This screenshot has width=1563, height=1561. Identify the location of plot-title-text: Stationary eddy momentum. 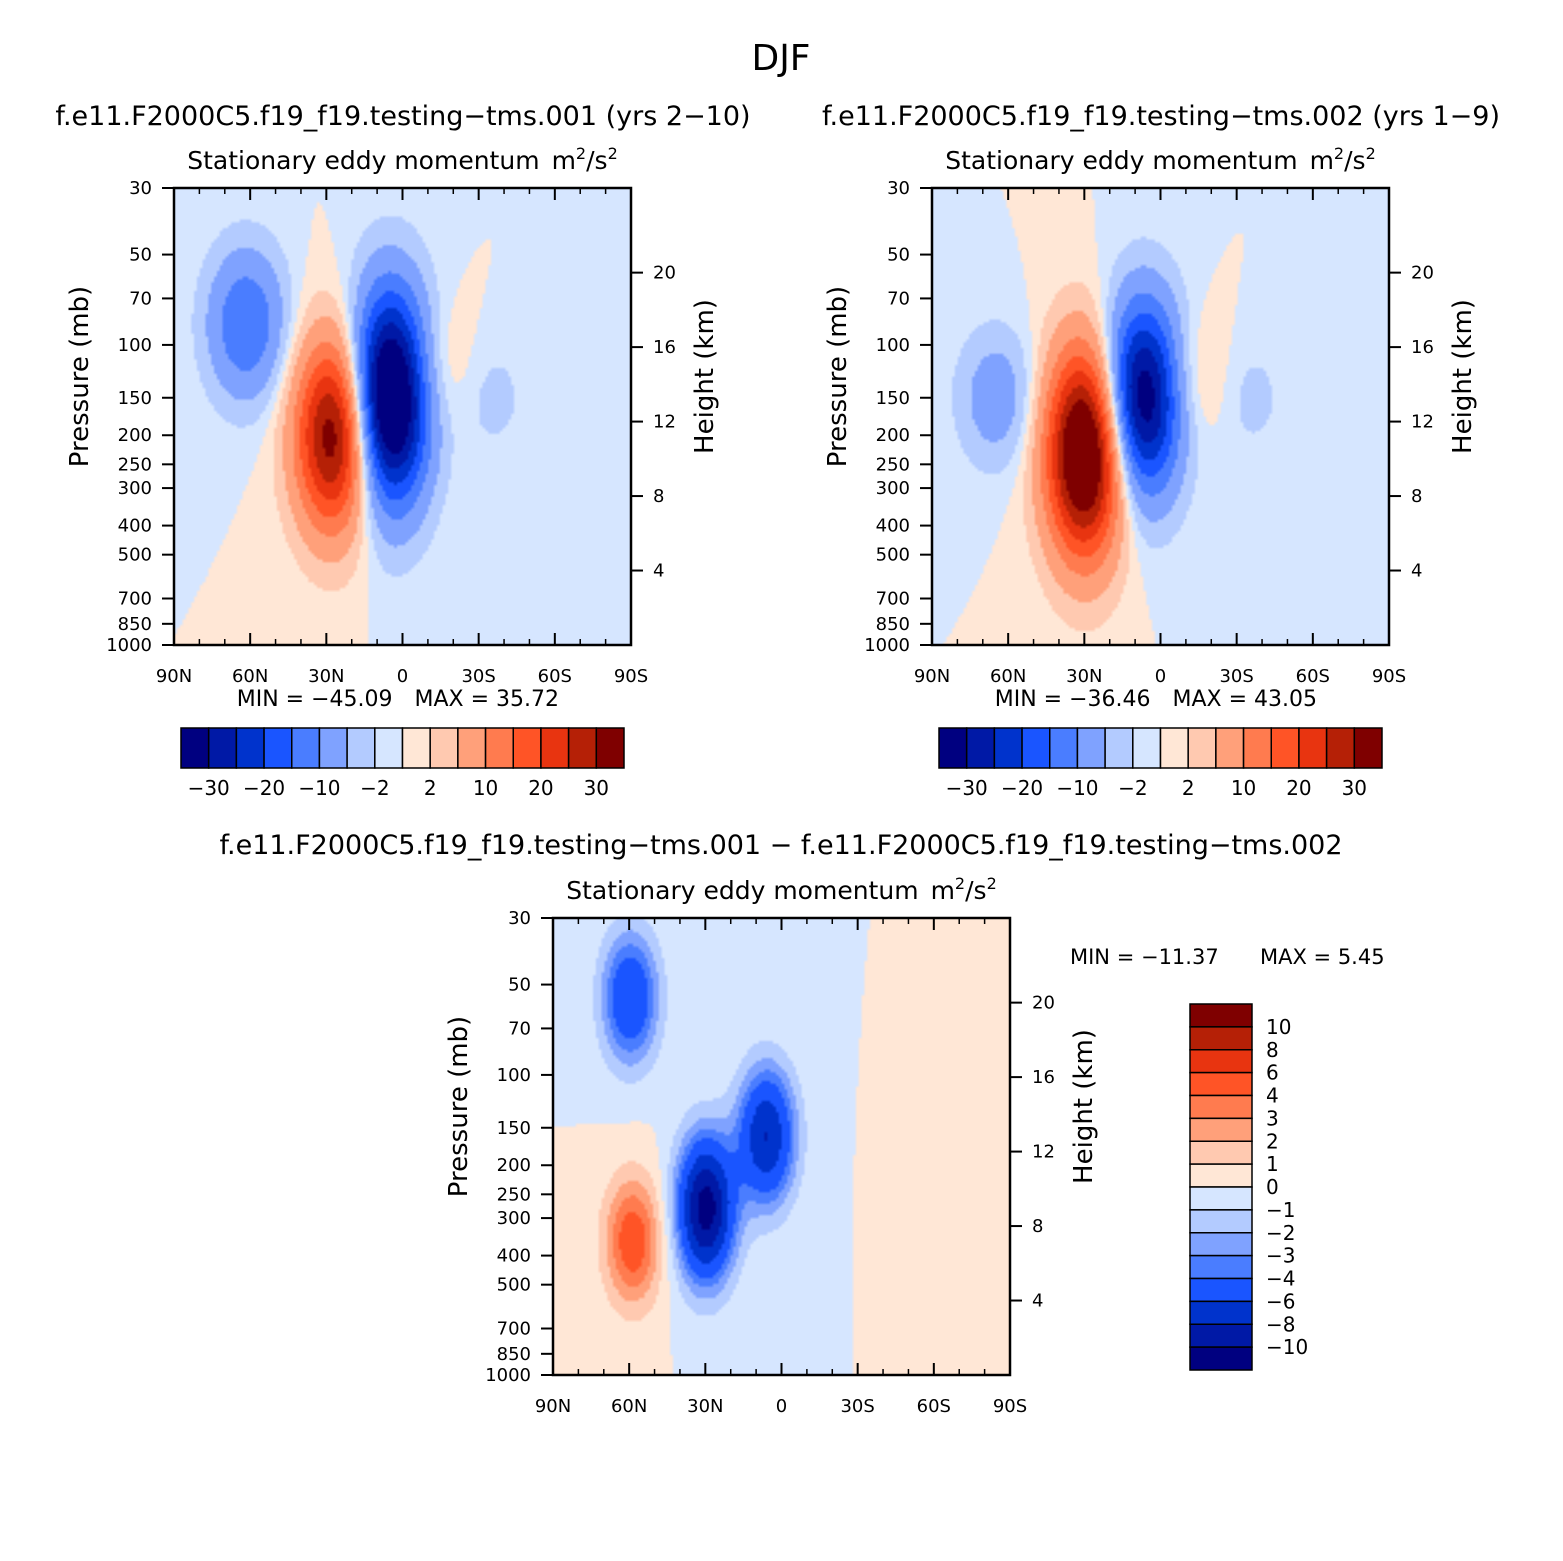
(742, 890).